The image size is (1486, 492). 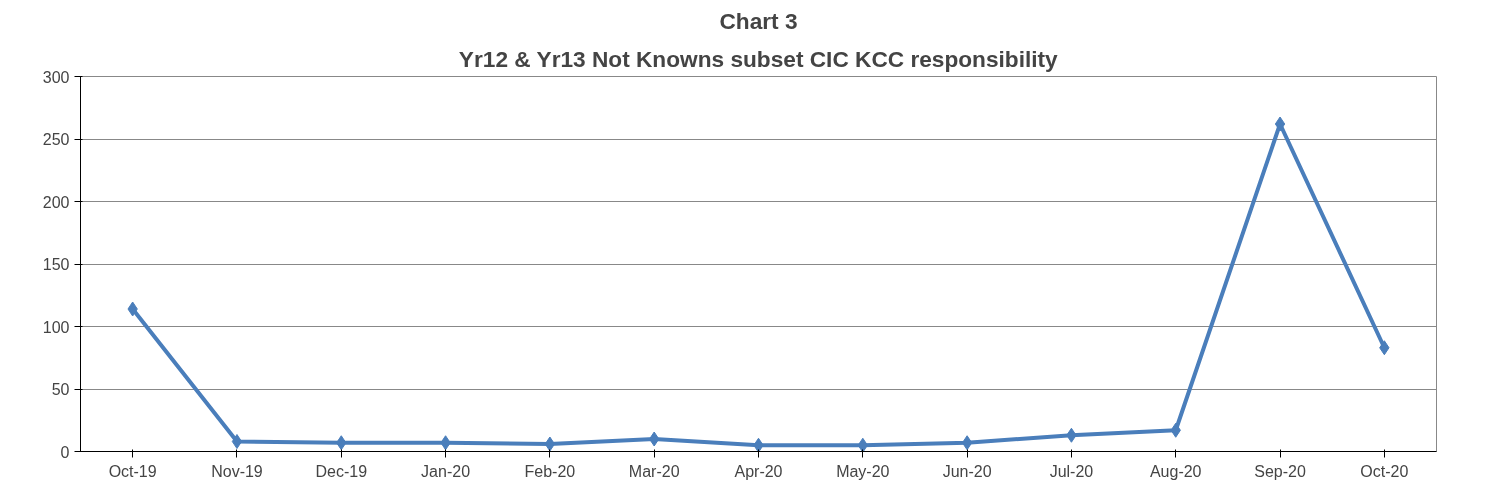 What do you see at coordinates (1175, 471) in the screenshot?
I see `x-tick-label: Aug-20` at bounding box center [1175, 471].